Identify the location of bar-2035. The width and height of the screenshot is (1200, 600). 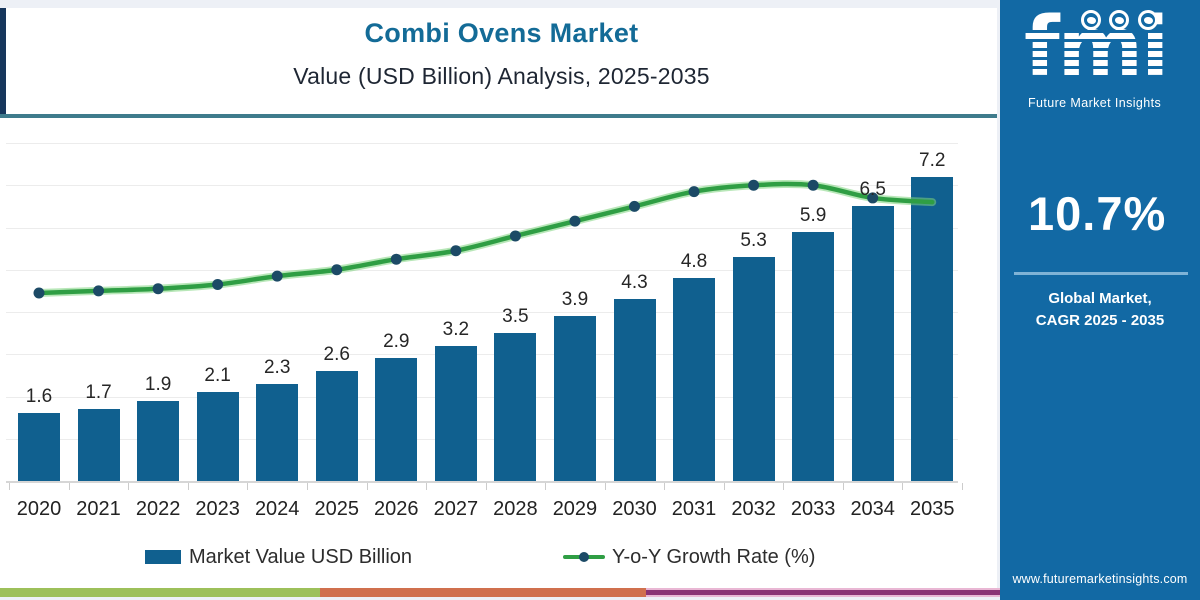
(932, 328).